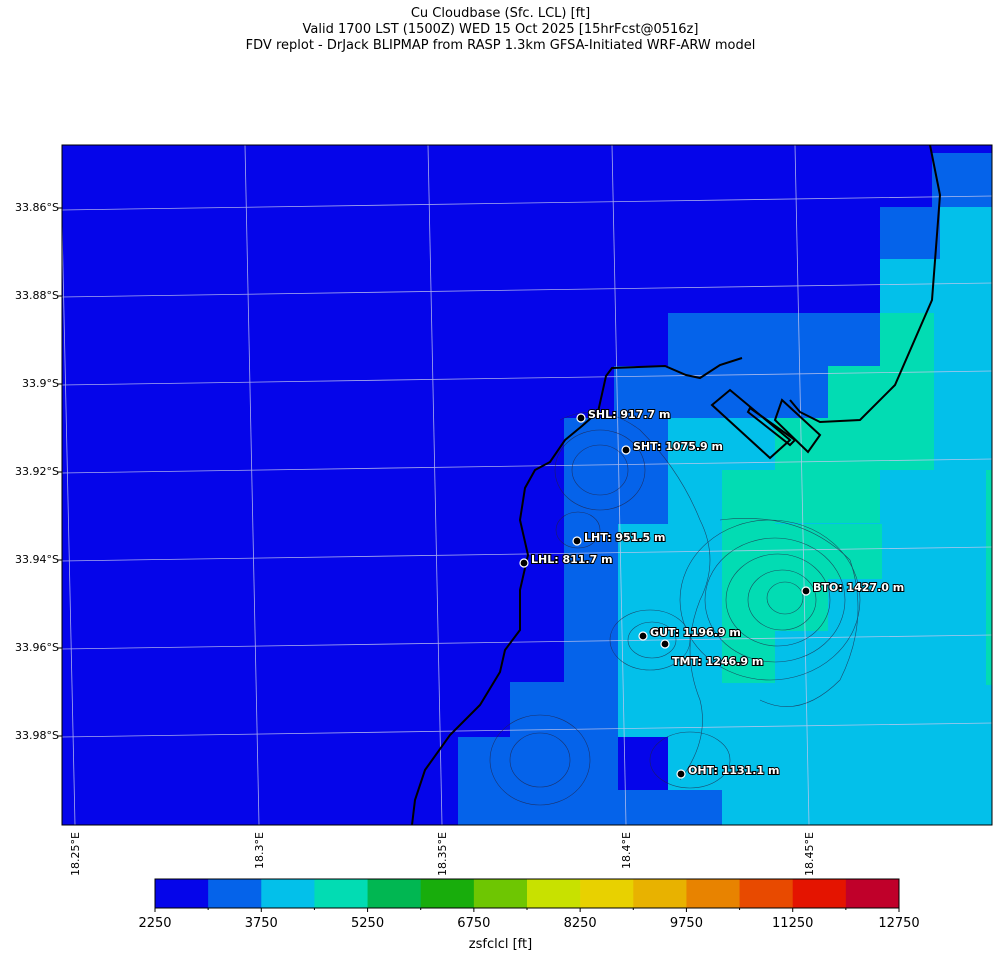 This screenshot has height=962, width=1001. What do you see at coordinates (580, 923) in the screenshot?
I see `colorbar-tick-label: 8250` at bounding box center [580, 923].